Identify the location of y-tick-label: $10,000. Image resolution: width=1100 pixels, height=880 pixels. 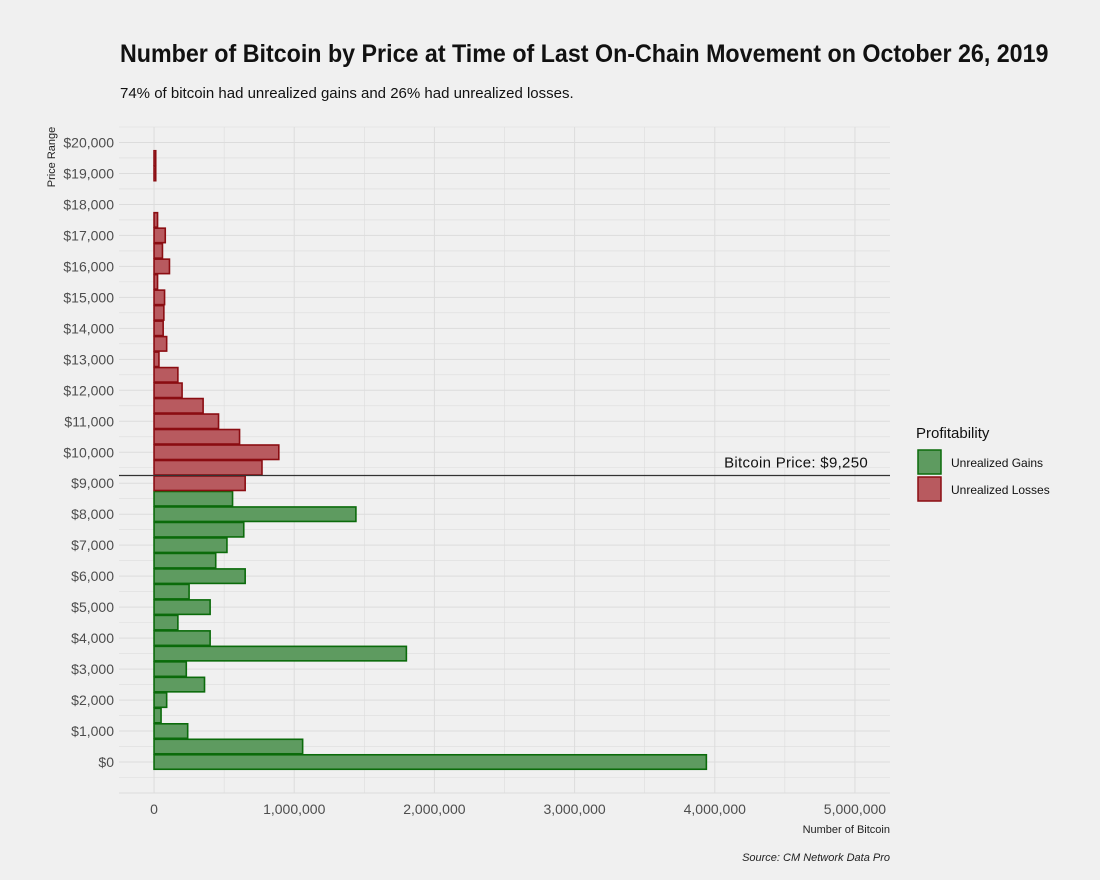
(88, 452).